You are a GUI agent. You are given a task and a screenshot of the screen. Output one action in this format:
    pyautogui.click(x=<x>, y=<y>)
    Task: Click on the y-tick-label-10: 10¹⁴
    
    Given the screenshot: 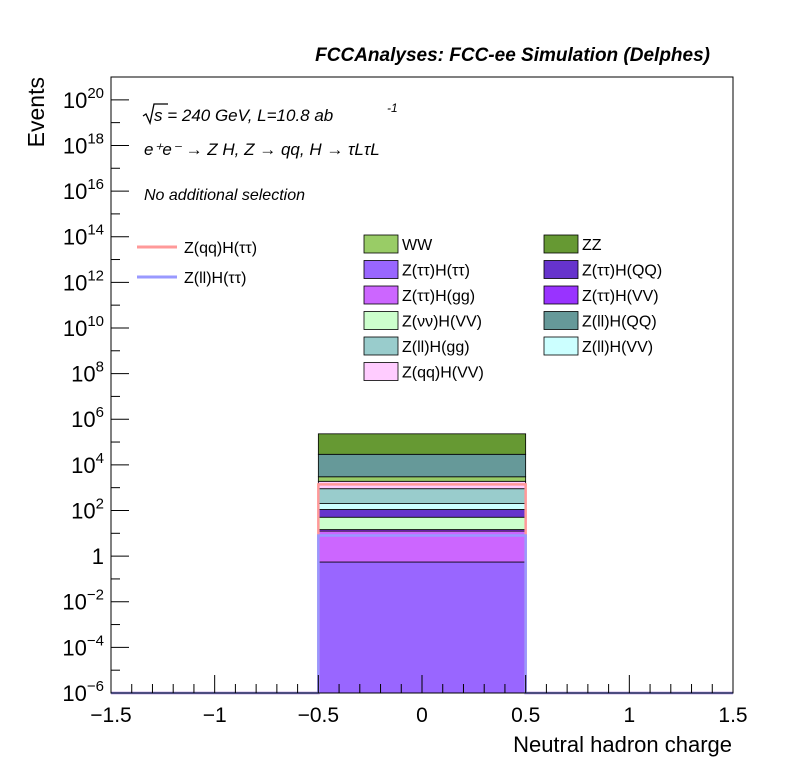 What is the action you would take?
    pyautogui.click(x=83, y=236)
    